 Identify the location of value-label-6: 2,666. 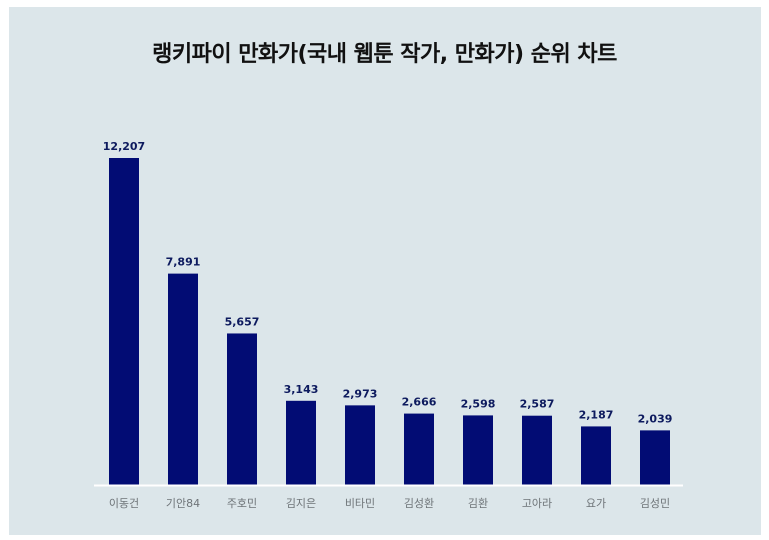
(419, 402).